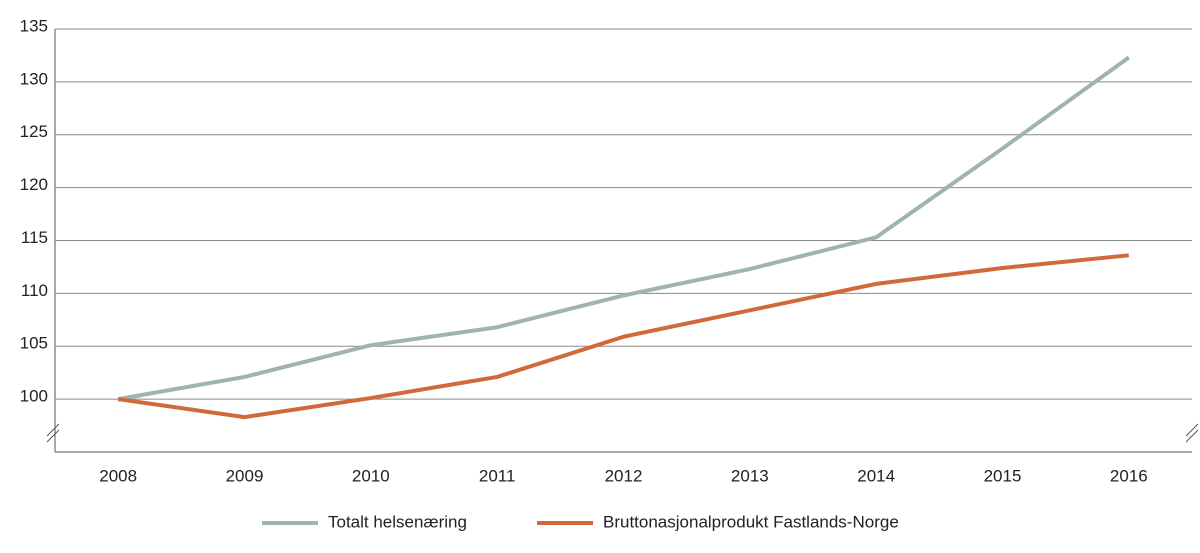 Image resolution: width=1200 pixels, height=553 pixels. I want to click on y-tick-label: 125, so click(34, 131).